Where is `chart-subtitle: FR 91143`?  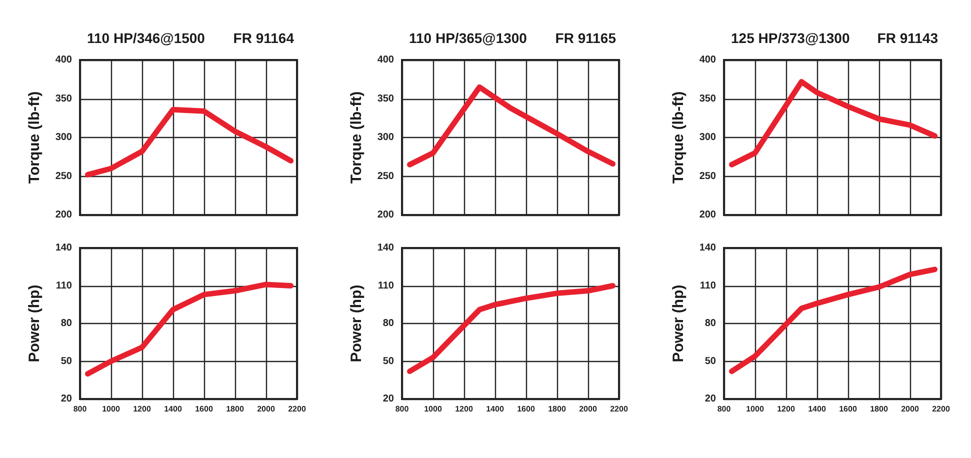
chart-subtitle: FR 91143 is located at coordinates (907, 38).